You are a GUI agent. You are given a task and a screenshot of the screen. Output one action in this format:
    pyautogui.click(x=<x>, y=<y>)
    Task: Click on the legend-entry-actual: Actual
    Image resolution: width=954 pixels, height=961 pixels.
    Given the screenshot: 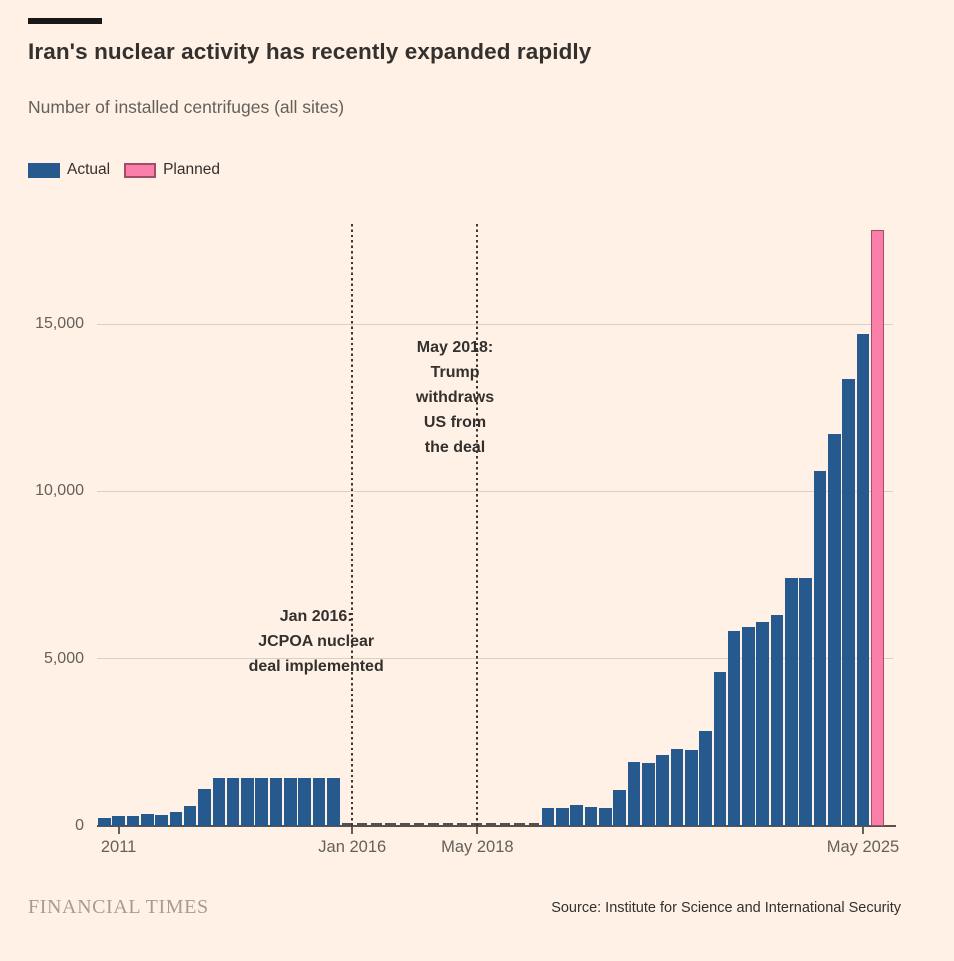 What is the action you would take?
    pyautogui.click(x=69, y=170)
    